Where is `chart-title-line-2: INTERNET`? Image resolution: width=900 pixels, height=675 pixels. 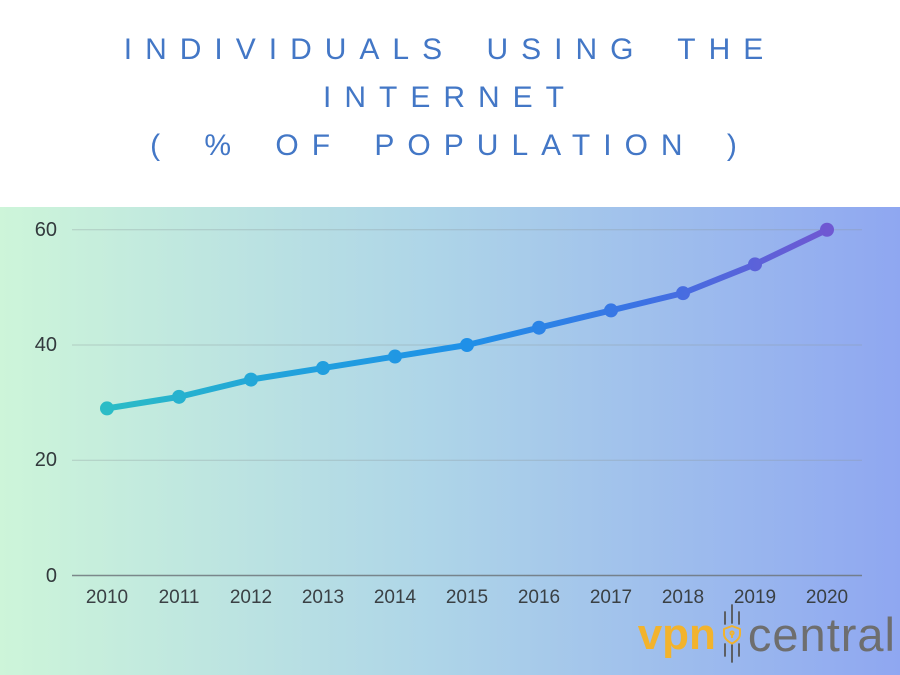 chart-title-line-2: INTERNET is located at coordinates (450, 97).